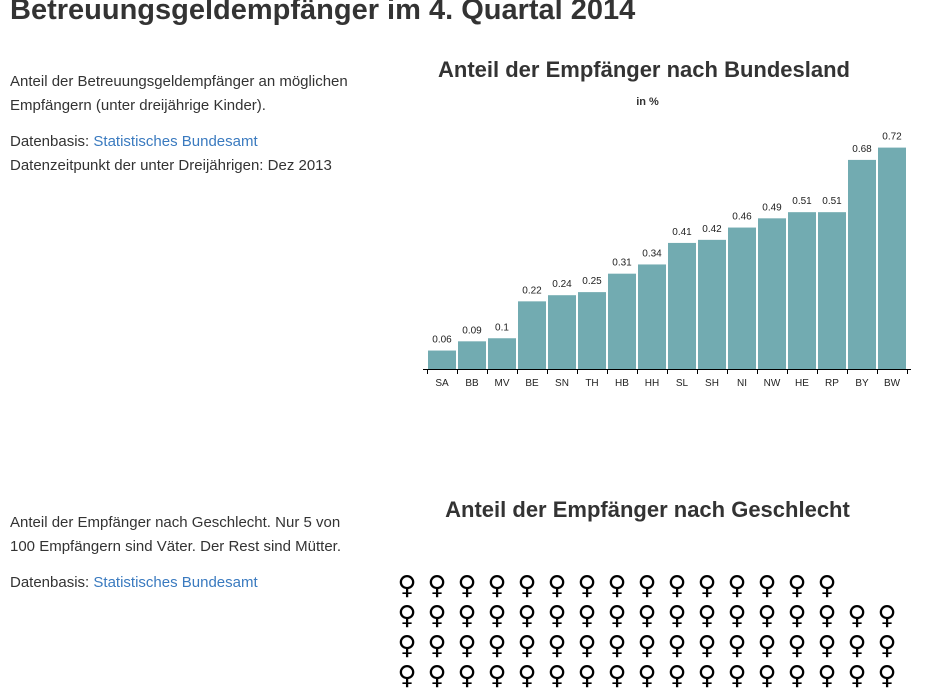  Describe the element at coordinates (772, 207) in the screenshot. I see `bar-value-label-nw: 0.49` at that location.